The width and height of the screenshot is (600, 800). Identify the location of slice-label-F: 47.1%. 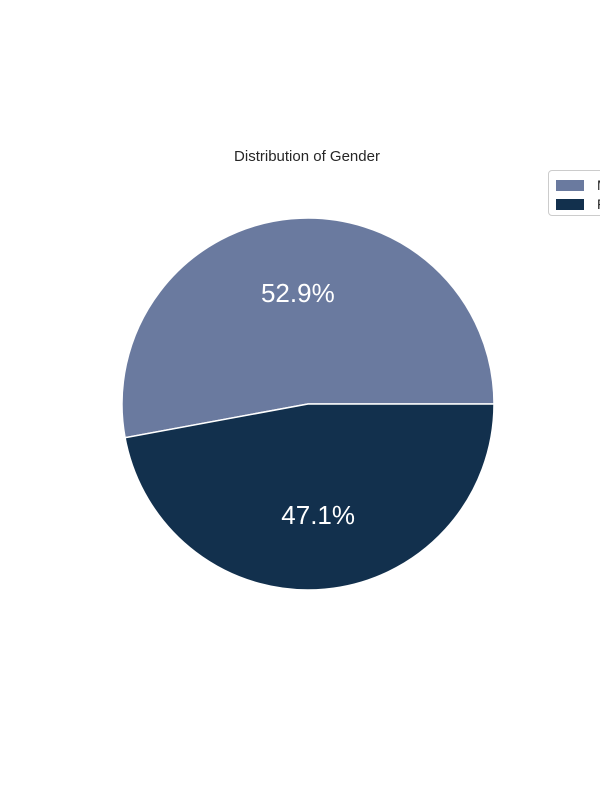
(318, 515).